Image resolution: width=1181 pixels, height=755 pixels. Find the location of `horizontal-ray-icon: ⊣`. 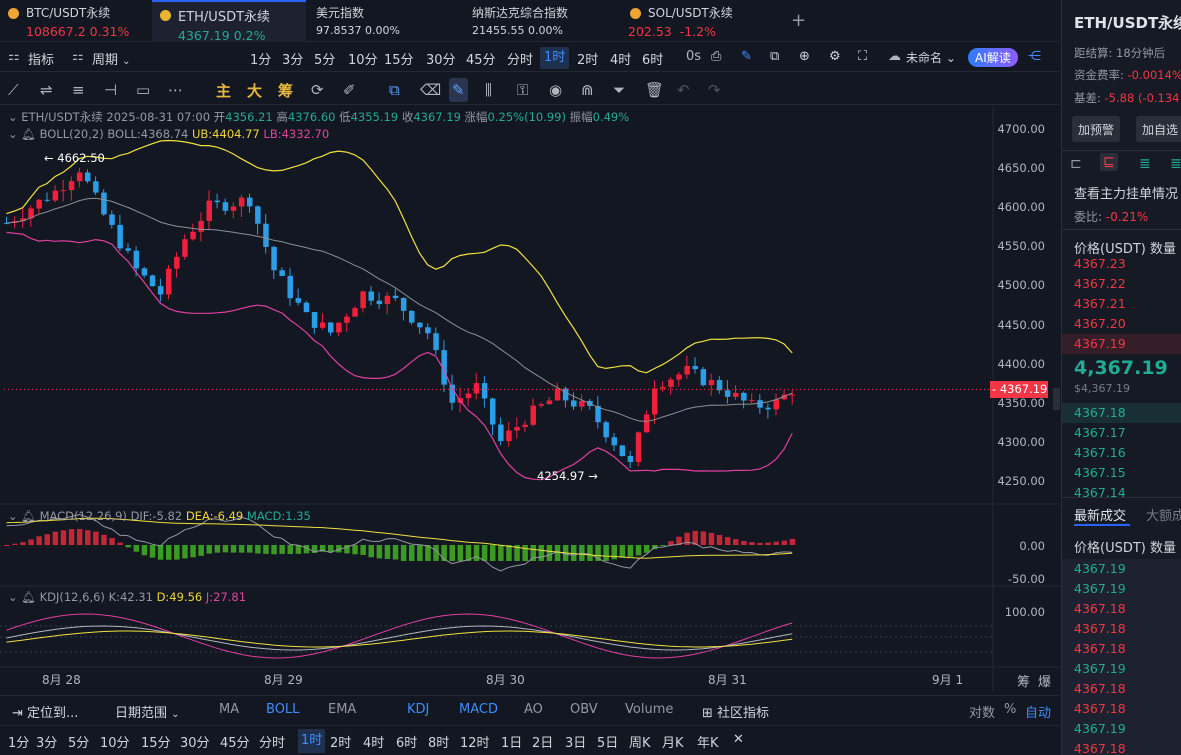

horizontal-ray-icon: ⊣ is located at coordinates (111, 90).